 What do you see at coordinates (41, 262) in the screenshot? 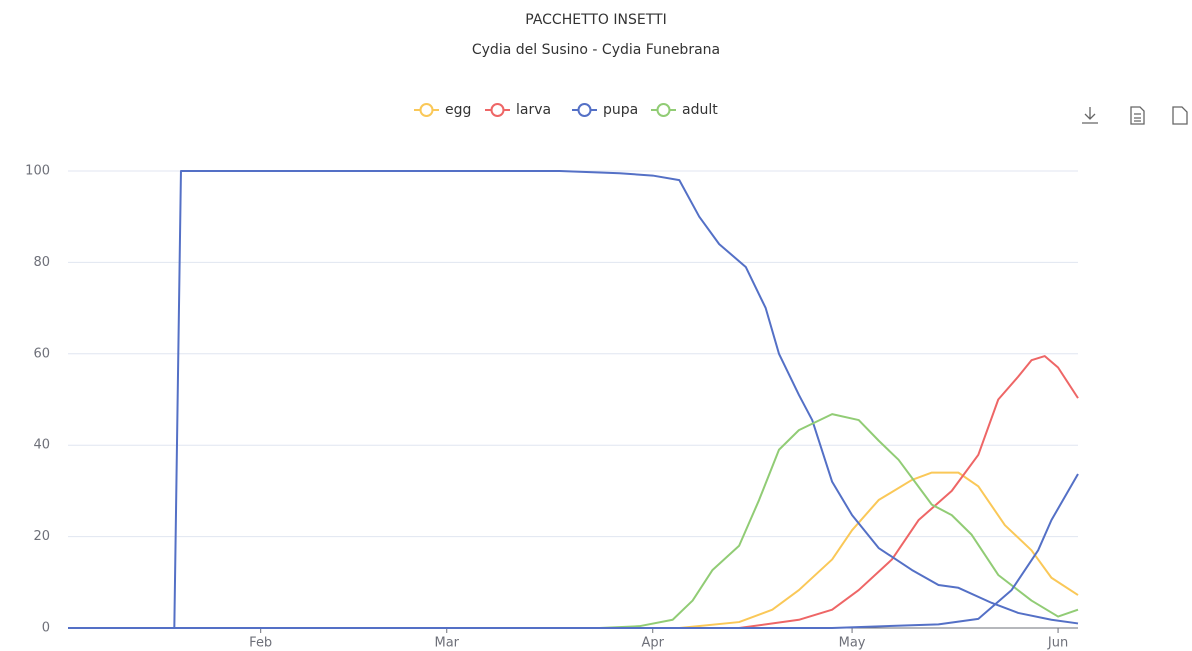
I see `y-tick-label: 80` at bounding box center [41, 262].